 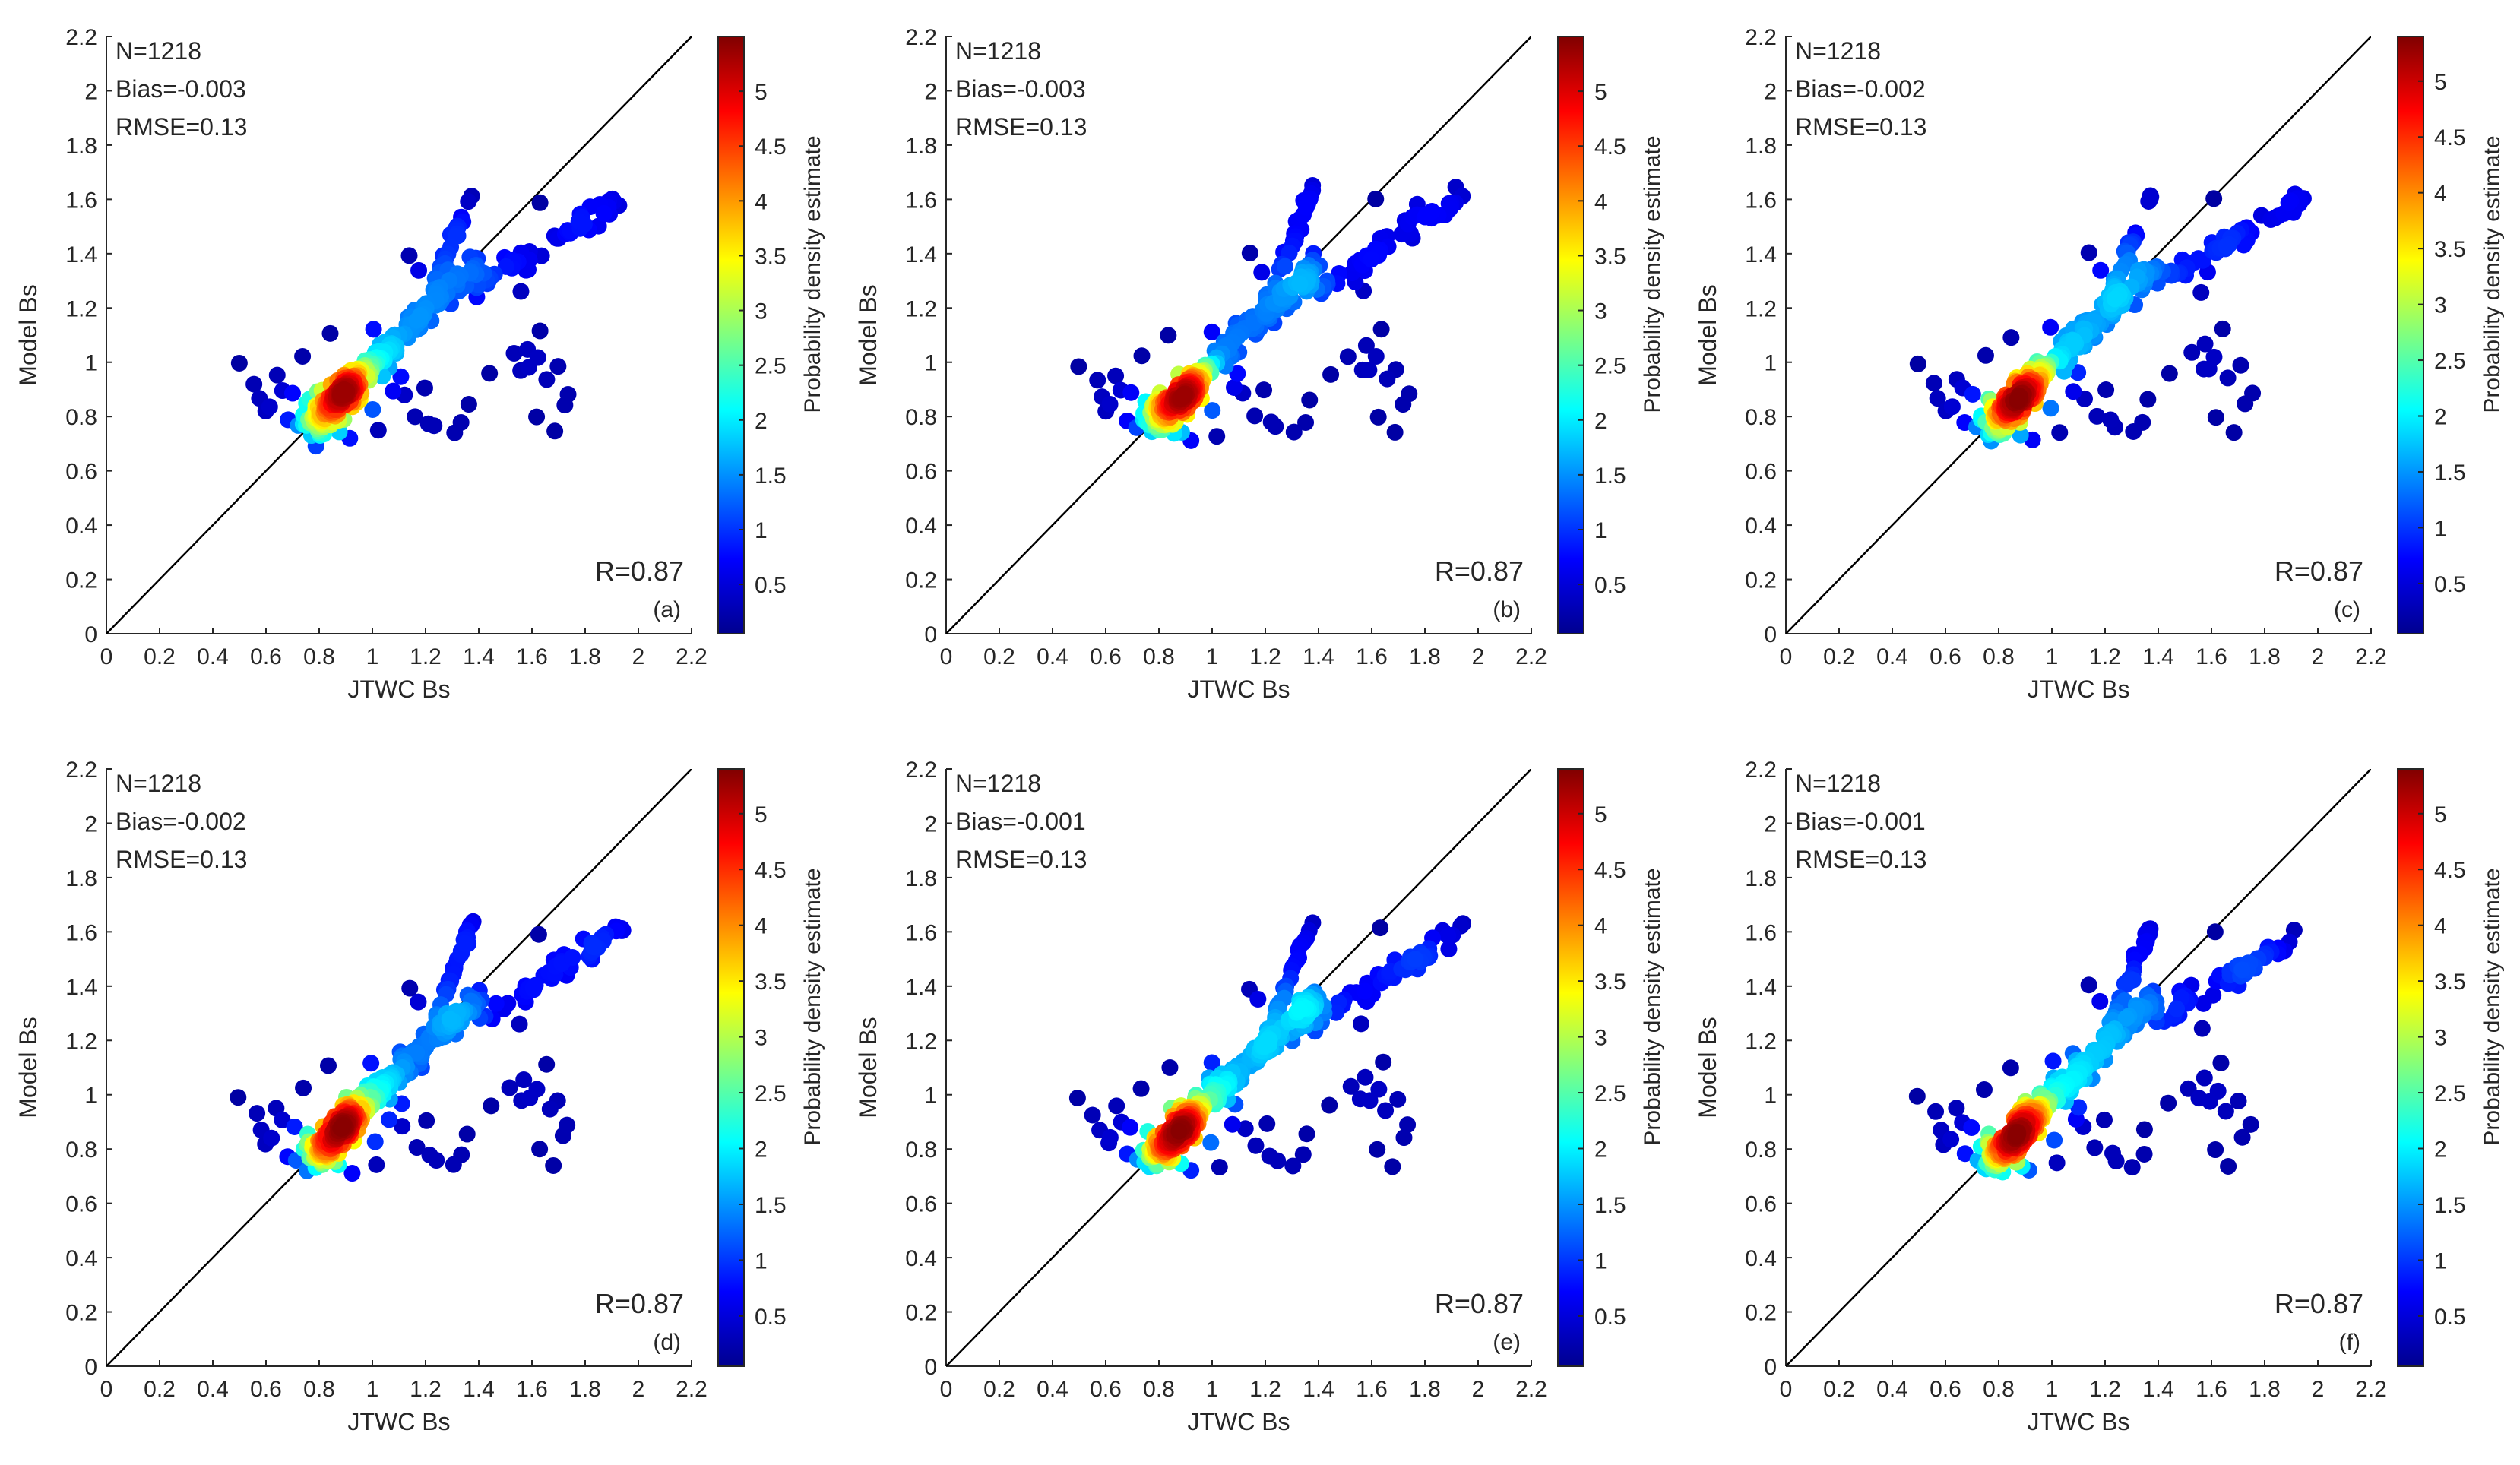 I want to click on x-tick-label: 2.2, so click(x=692, y=1389).